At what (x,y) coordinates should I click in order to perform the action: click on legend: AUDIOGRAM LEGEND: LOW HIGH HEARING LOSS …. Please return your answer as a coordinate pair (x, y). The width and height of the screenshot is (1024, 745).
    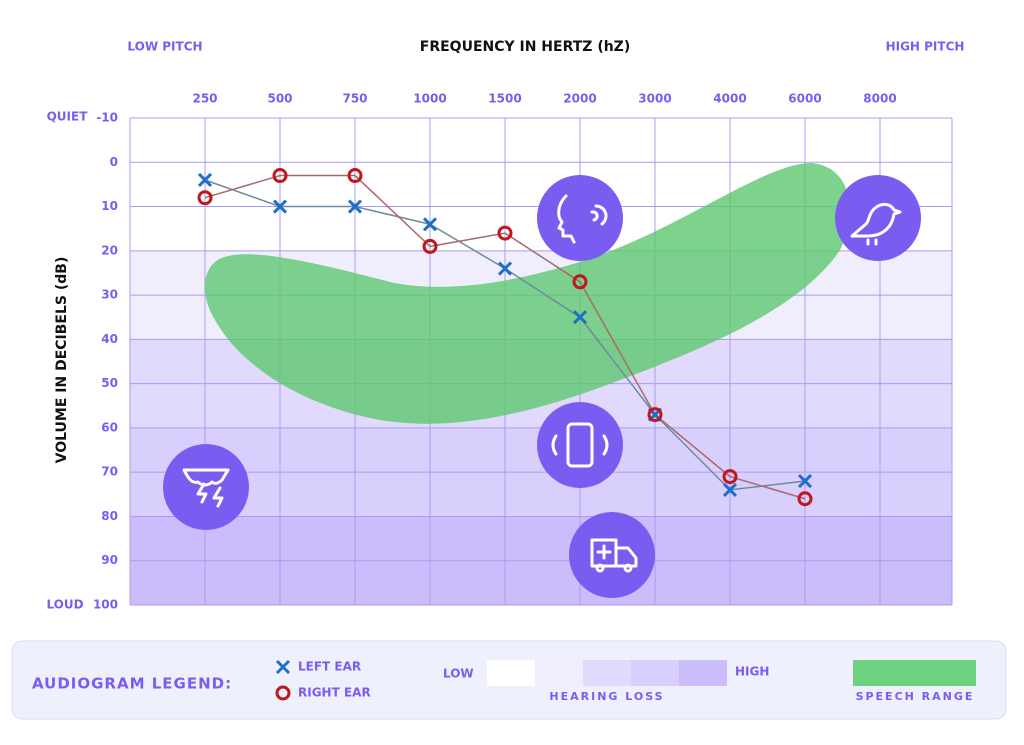
    Looking at the image, I should click on (504, 681).